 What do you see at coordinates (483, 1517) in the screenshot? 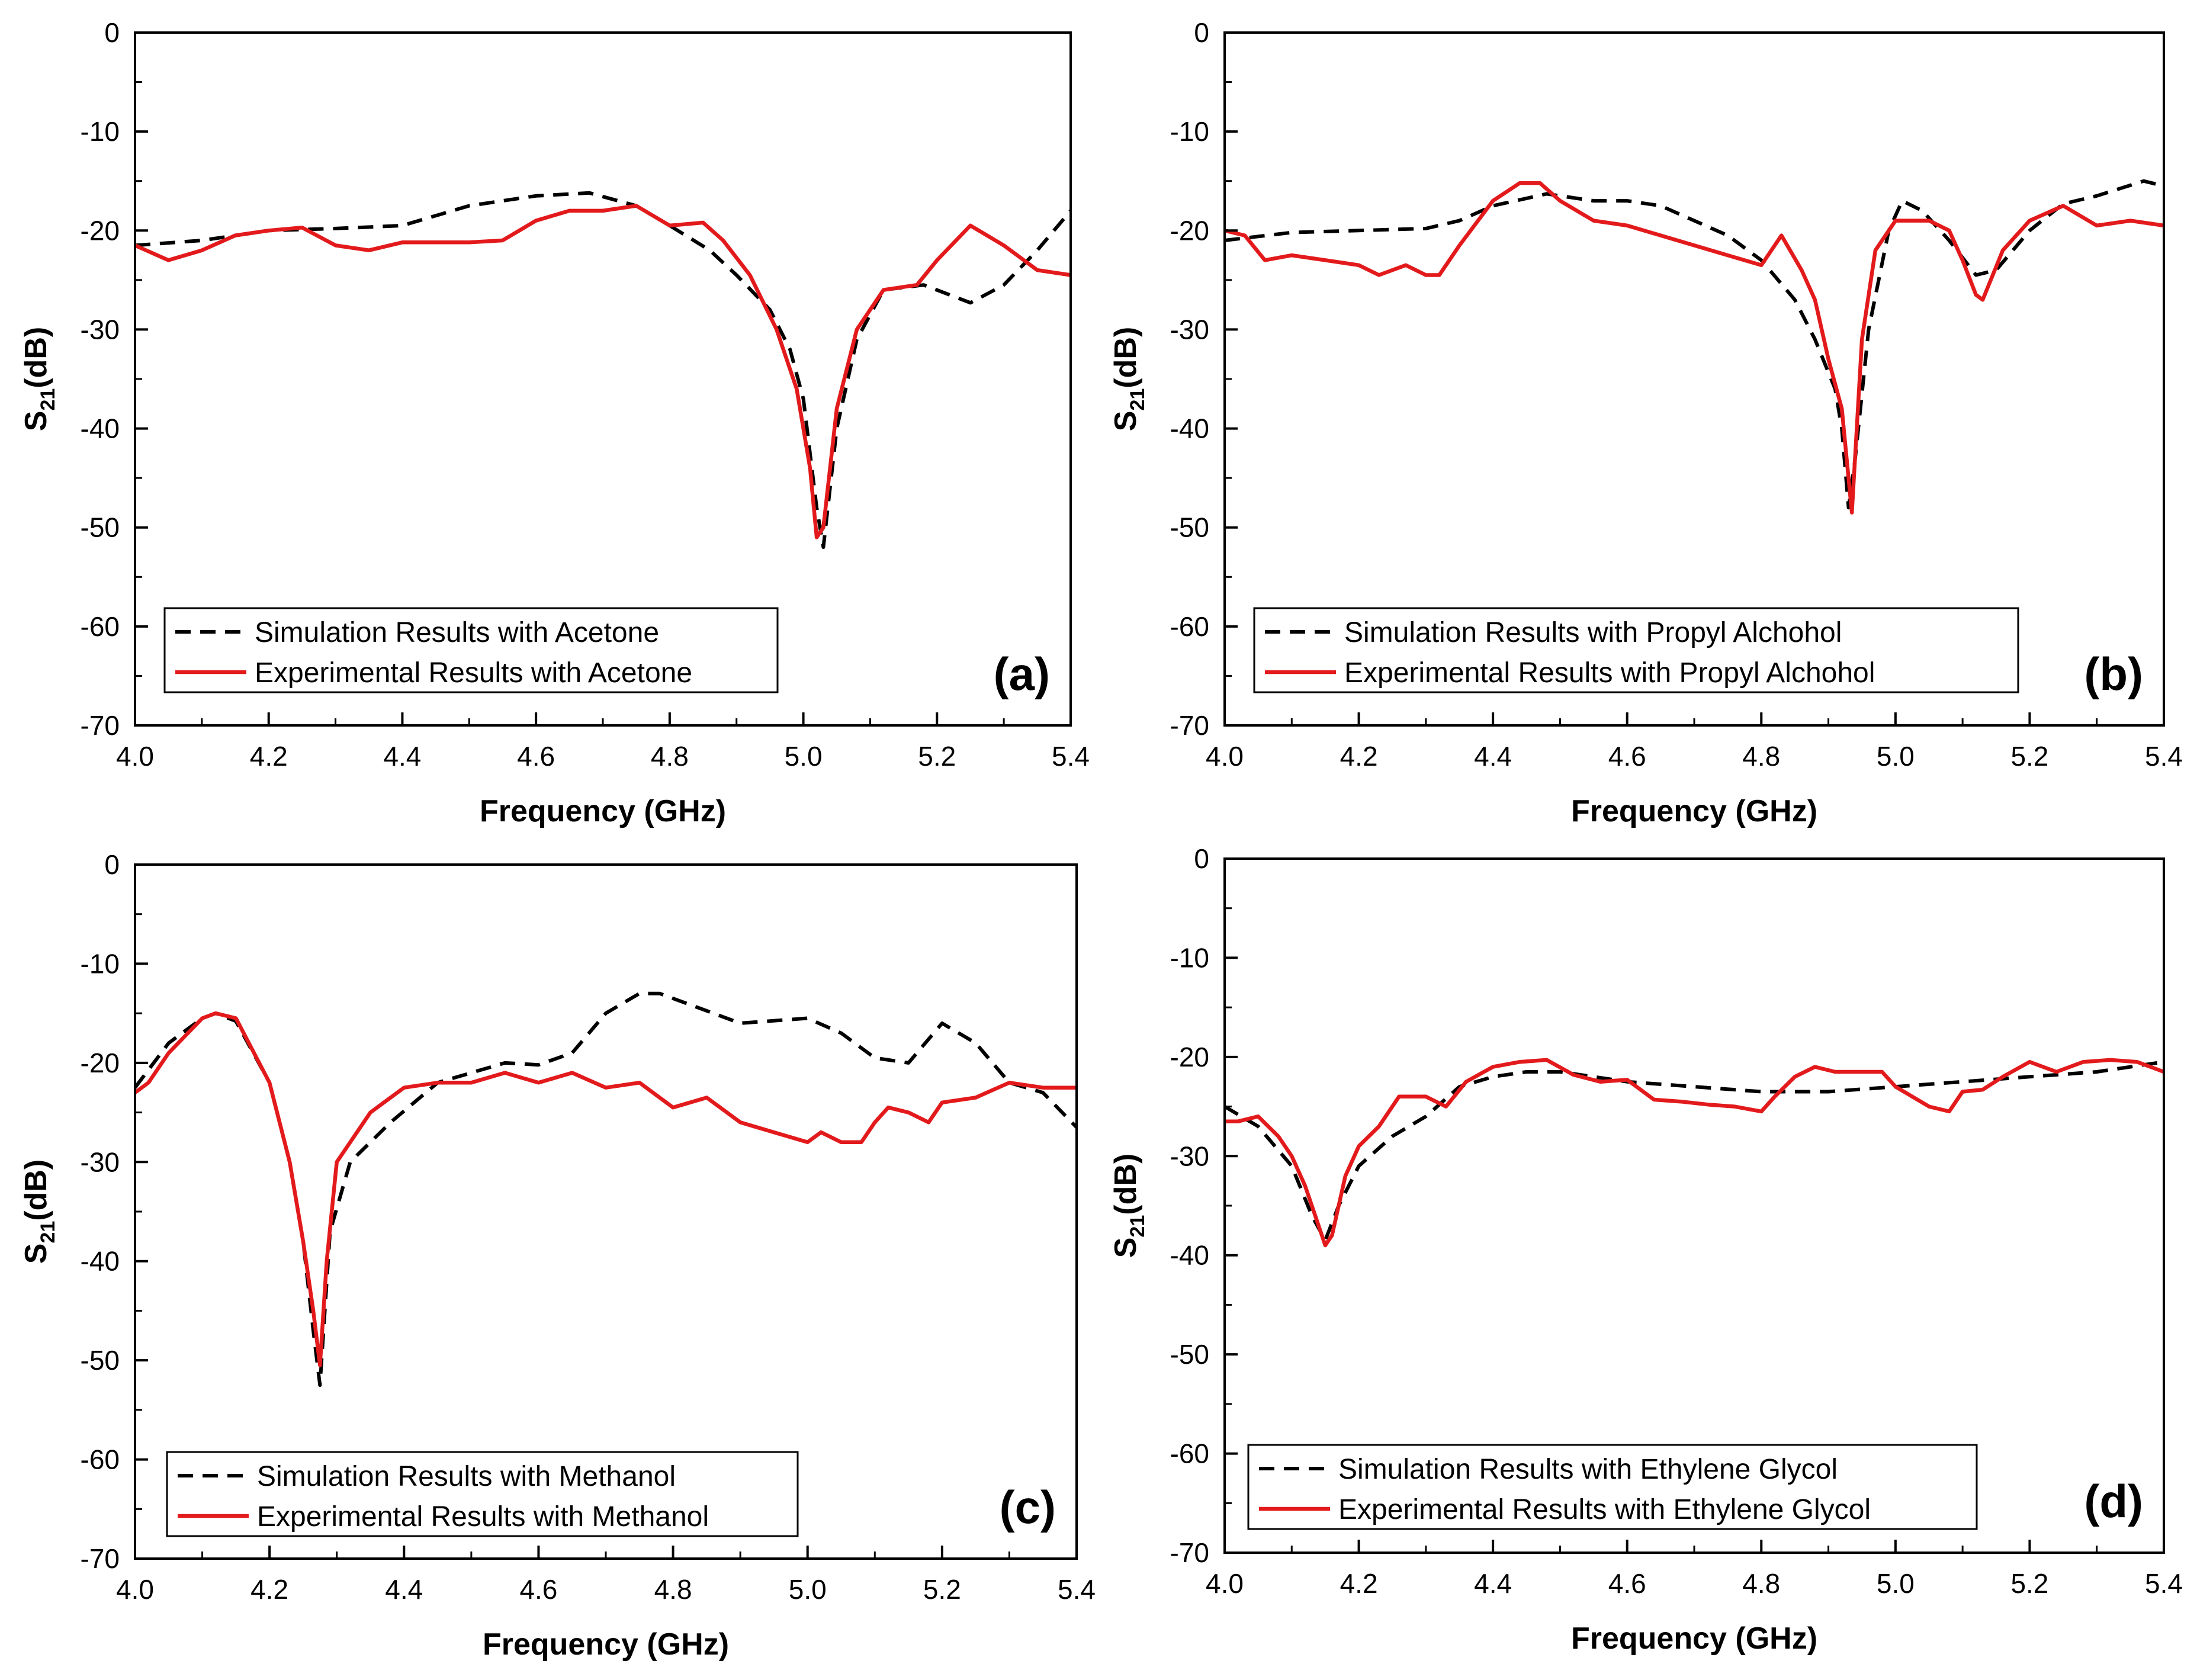
I see `legend-entry-label: Experimental Results with Methanol` at bounding box center [483, 1517].